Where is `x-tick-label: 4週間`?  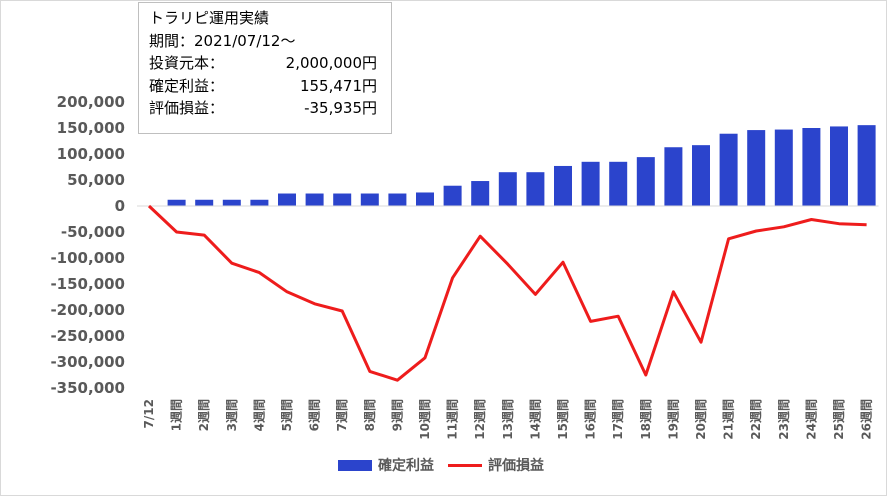
x-tick-label: 4週間 is located at coordinates (258, 415).